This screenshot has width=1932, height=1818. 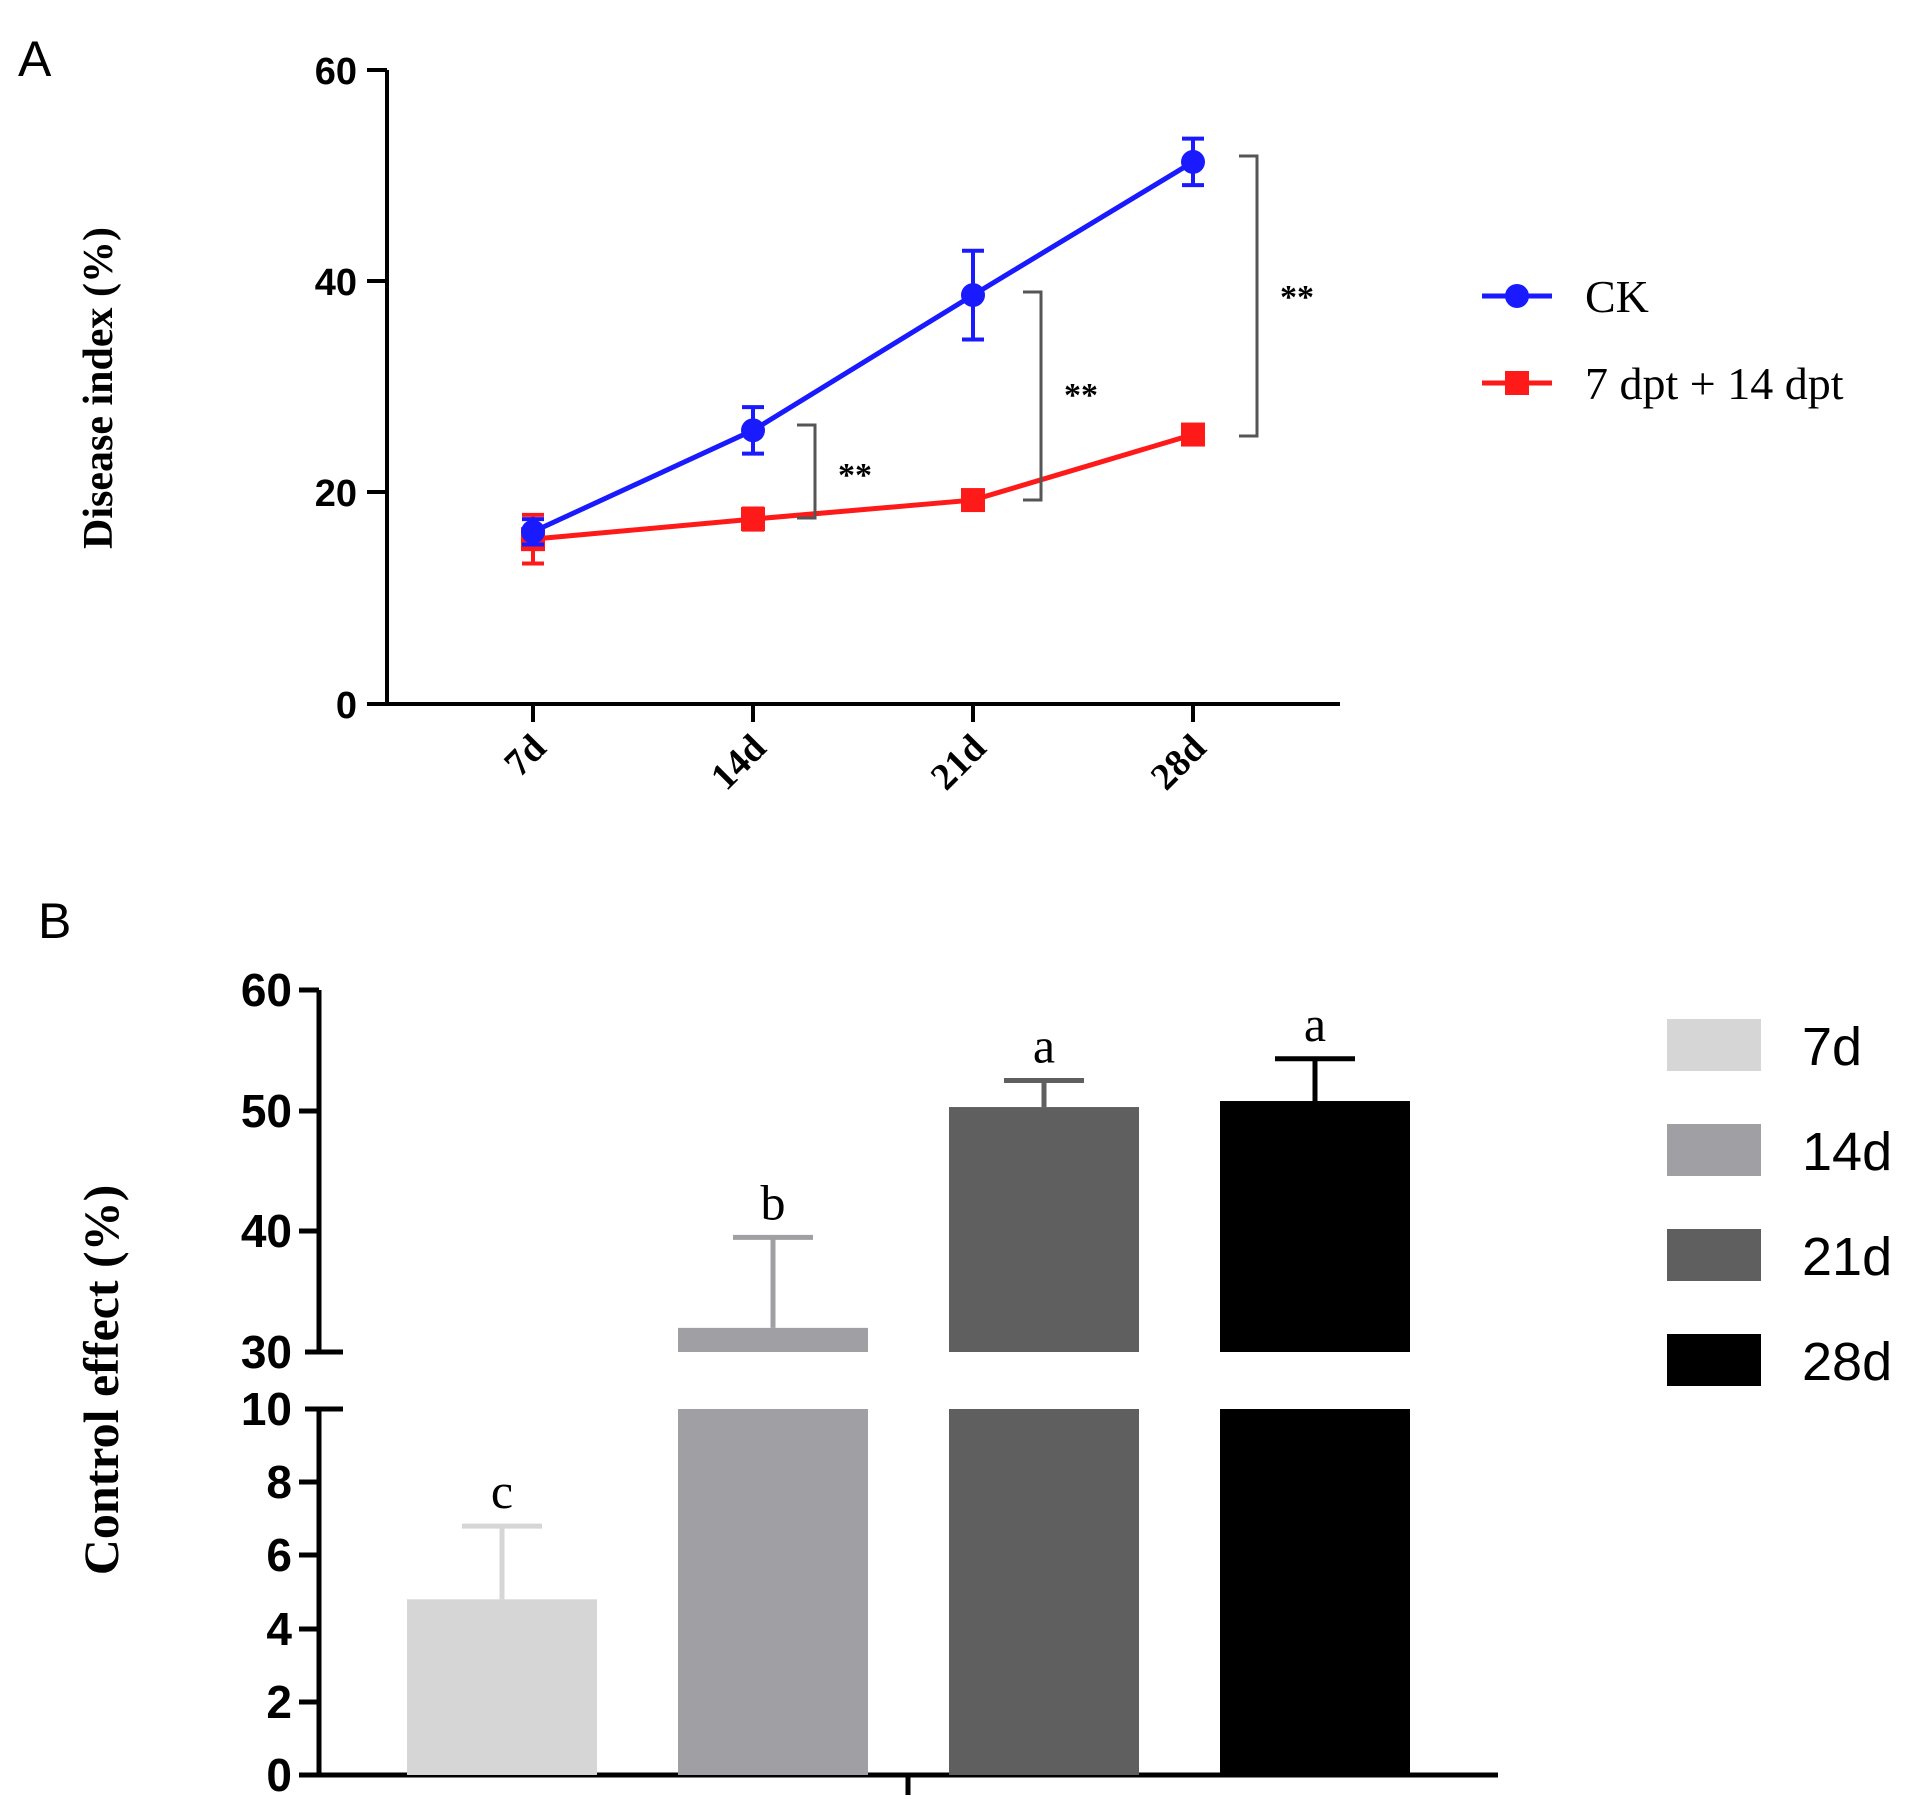 What do you see at coordinates (1714, 1045) in the screenshot?
I see `legend-swatch-7d` at bounding box center [1714, 1045].